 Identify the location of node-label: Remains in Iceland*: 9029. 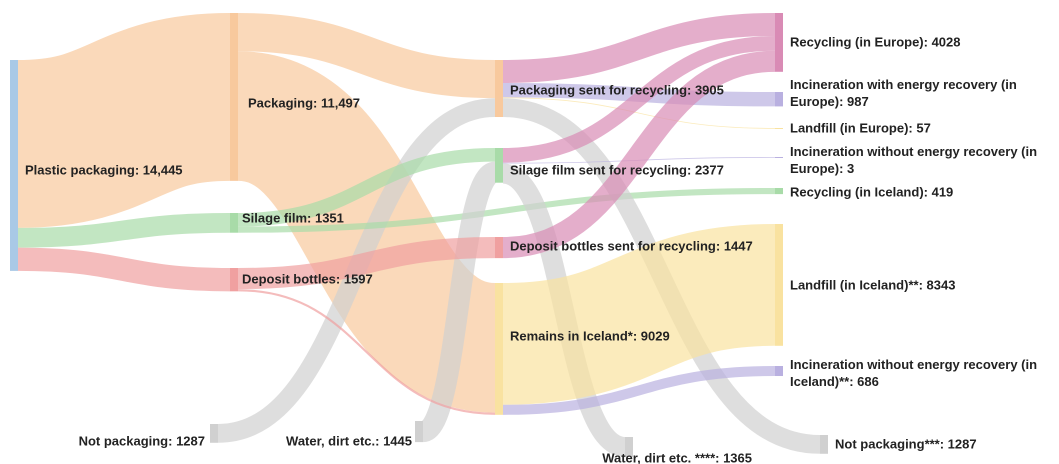
(590, 336).